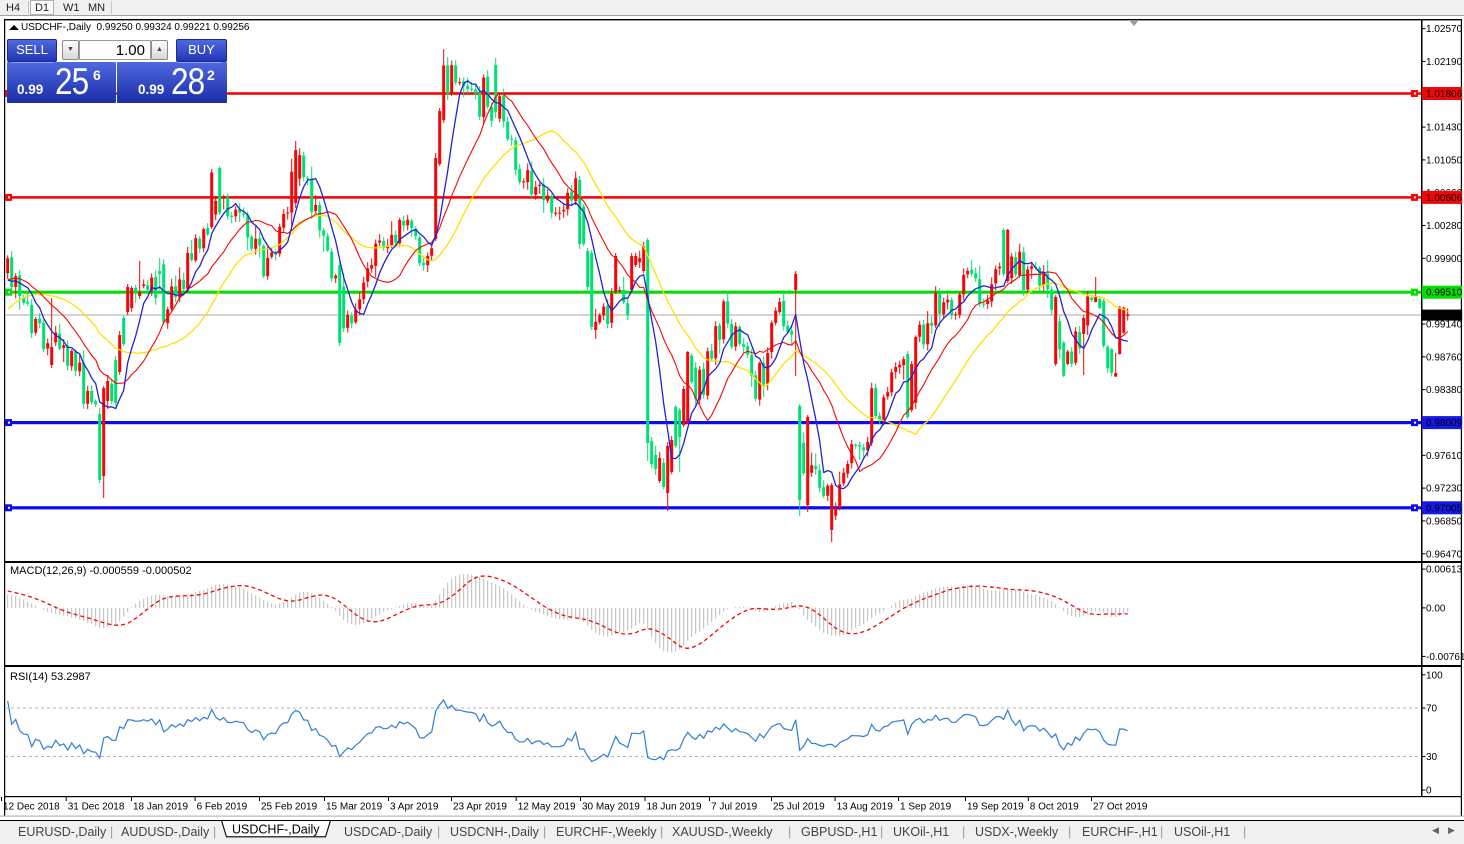 This screenshot has width=1464, height=844. What do you see at coordinates (1444, 554) in the screenshot?
I see `svg-text: 0.96470` at bounding box center [1444, 554].